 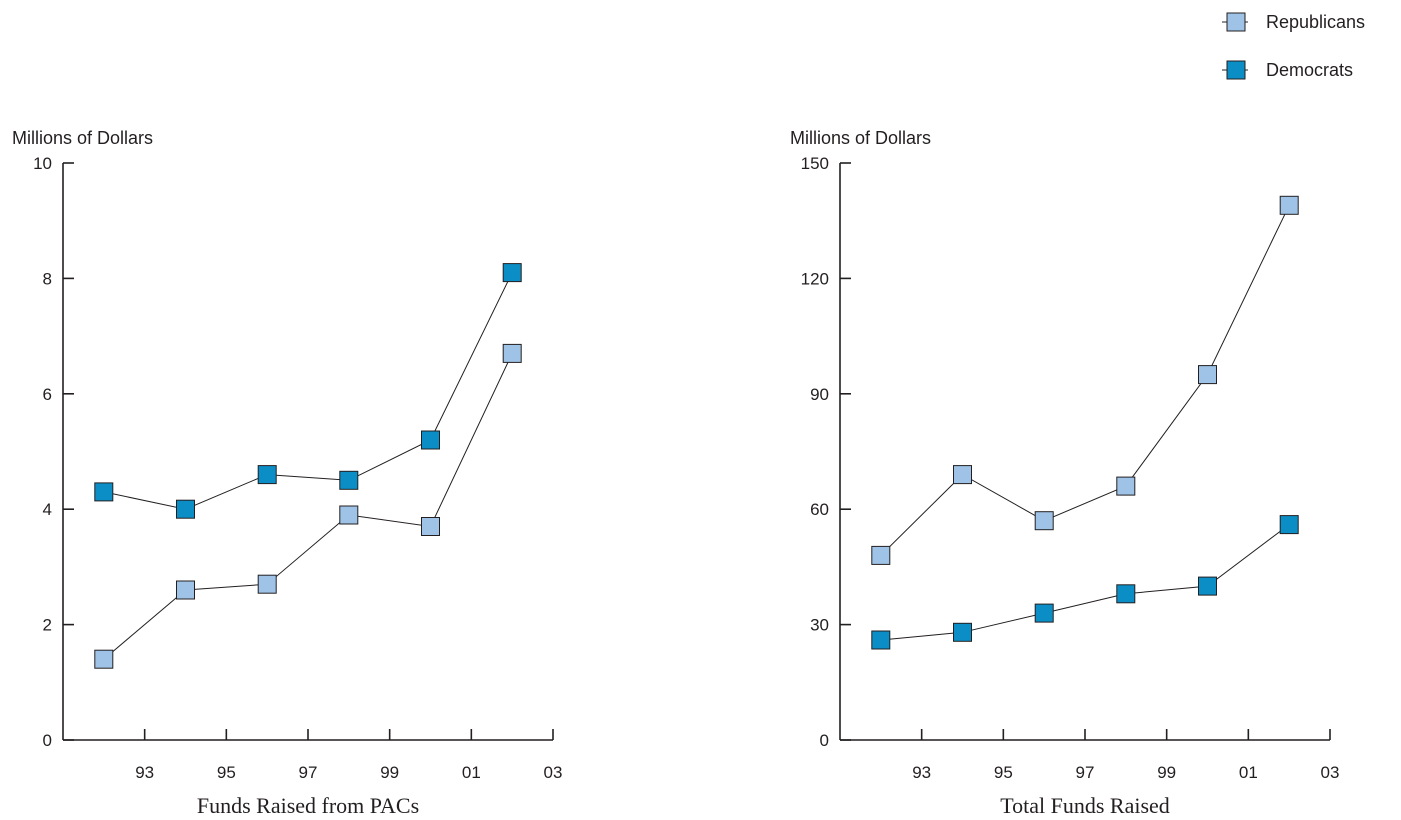 What do you see at coordinates (819, 509) in the screenshot?
I see `y-tick-label: 60` at bounding box center [819, 509].